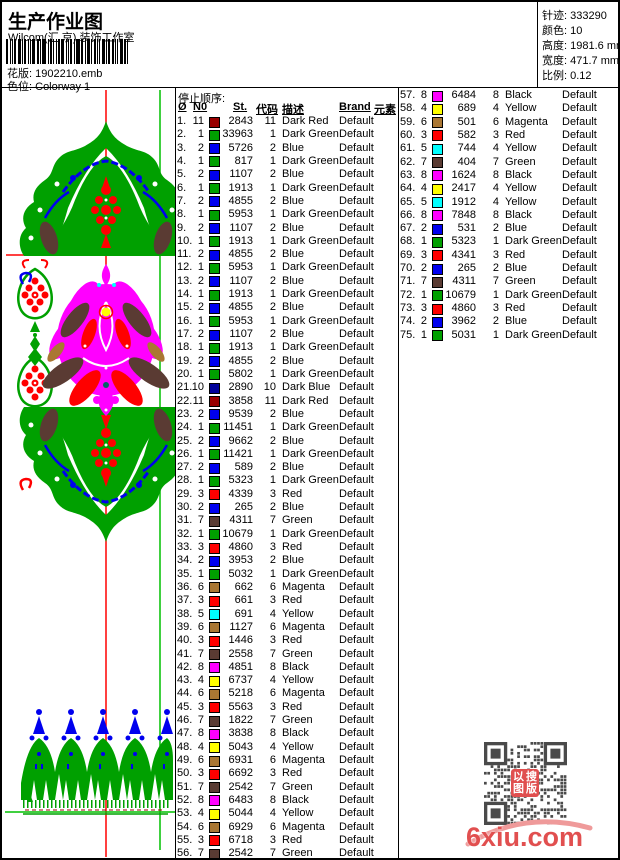  Describe the element at coordinates (574, 16) in the screenshot. I see `stitch-count: 针迹: 333290` at that location.